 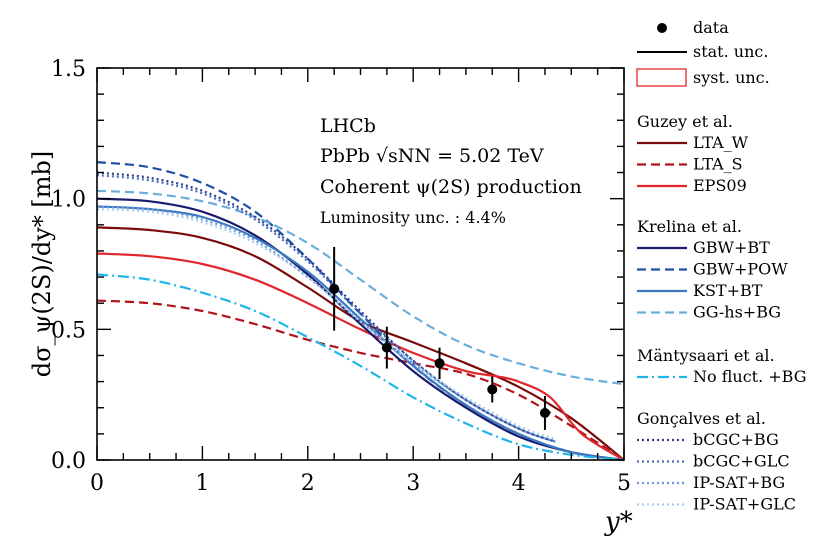 What do you see at coordinates (413, 217) in the screenshot?
I see `annotation-lumi: Luminosity unc. : 4.4%` at bounding box center [413, 217].